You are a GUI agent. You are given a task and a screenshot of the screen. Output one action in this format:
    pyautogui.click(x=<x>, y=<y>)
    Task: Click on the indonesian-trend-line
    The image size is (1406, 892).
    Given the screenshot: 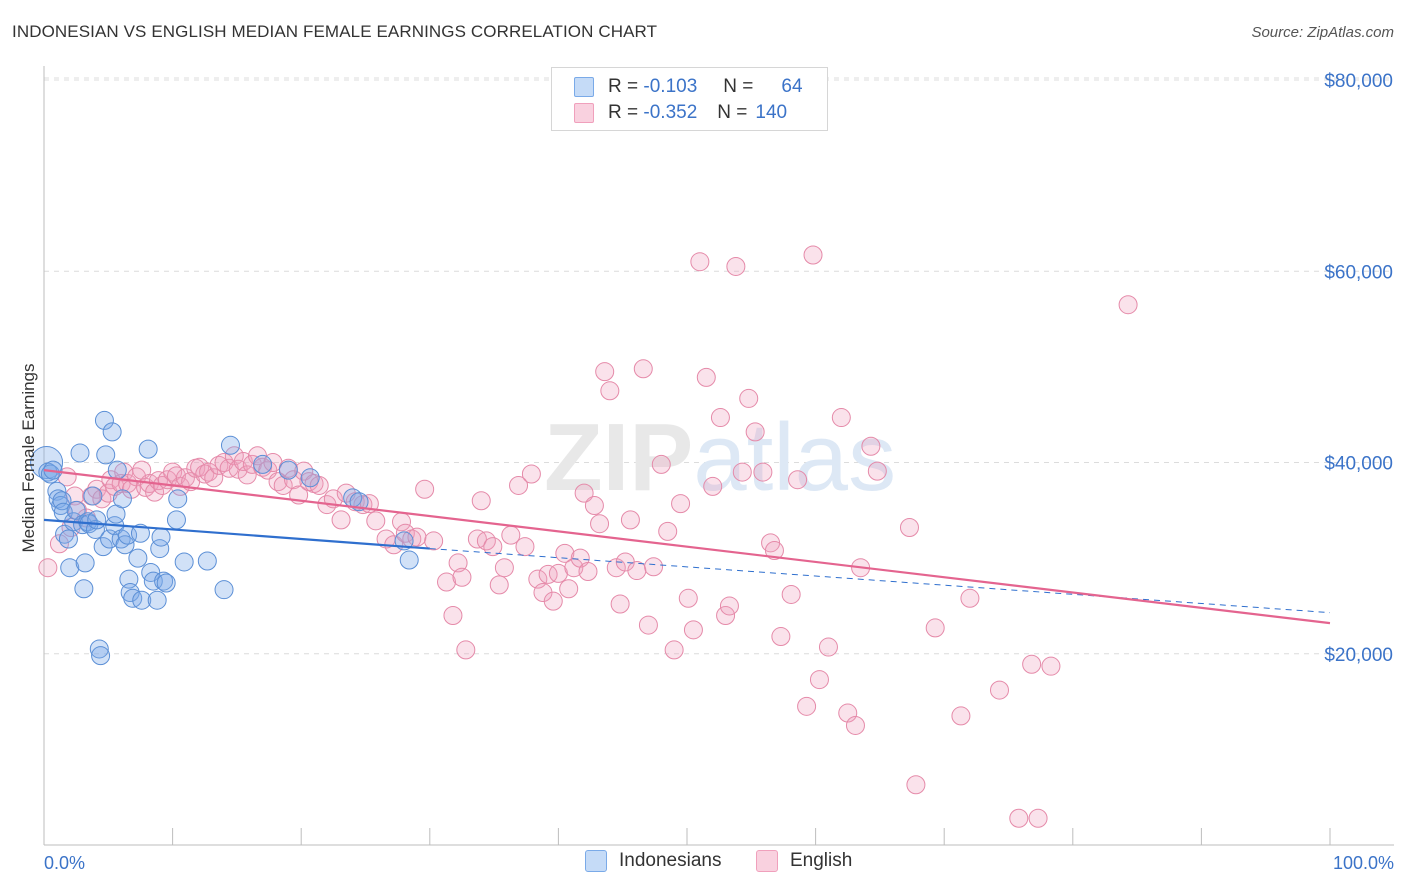 What is the action you would take?
    pyautogui.click(x=236, y=534)
    